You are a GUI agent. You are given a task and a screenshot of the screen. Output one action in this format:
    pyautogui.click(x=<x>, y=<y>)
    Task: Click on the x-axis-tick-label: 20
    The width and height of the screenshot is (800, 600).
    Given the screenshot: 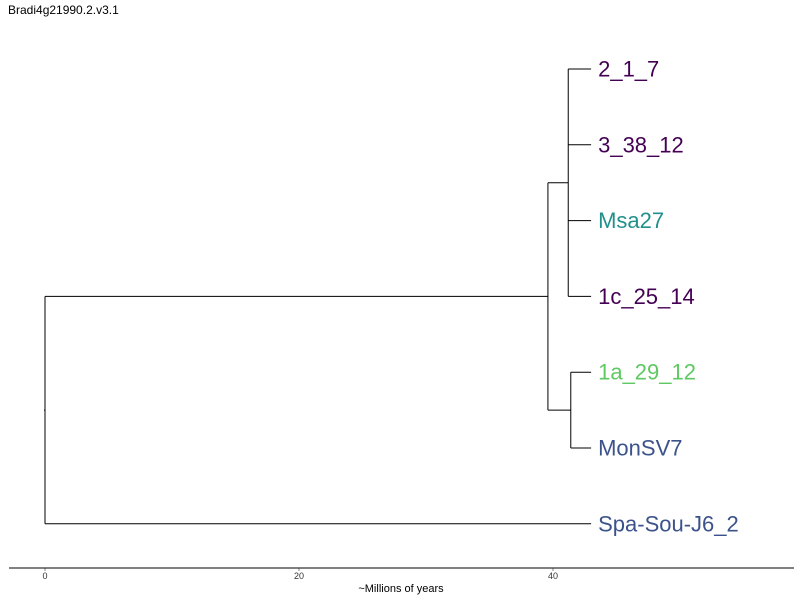 What is the action you would take?
    pyautogui.click(x=299, y=576)
    